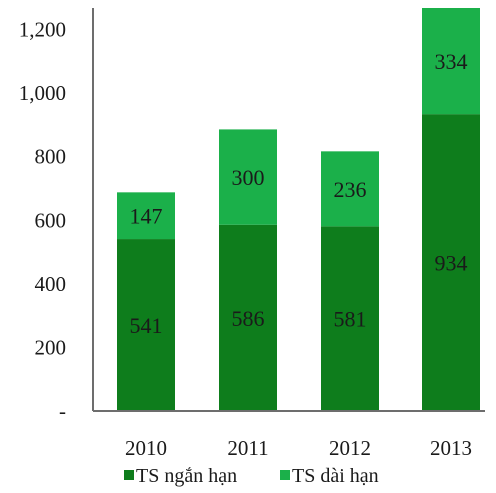  What do you see at coordinates (186, 476) in the screenshot?
I see `legend-label: TS ngắn hạn` at bounding box center [186, 476].